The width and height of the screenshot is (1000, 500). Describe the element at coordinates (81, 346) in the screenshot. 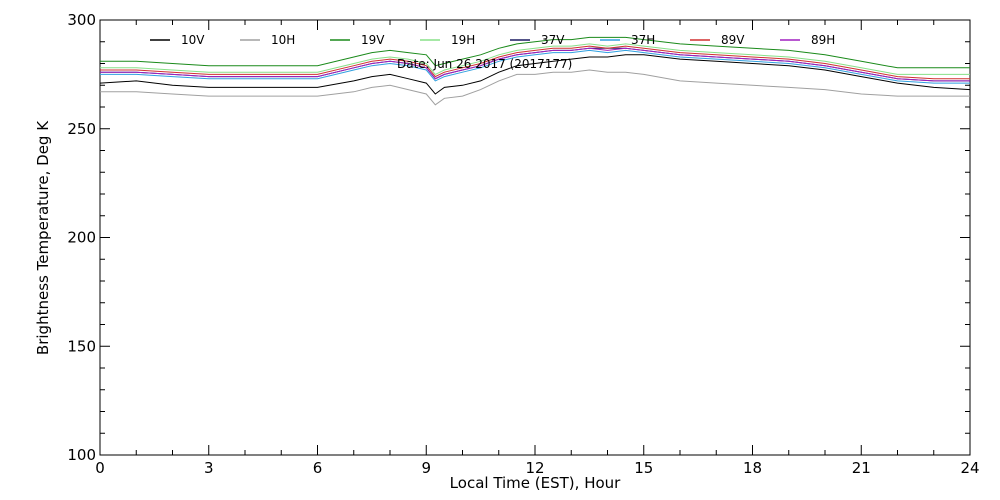

I see `y-tick-label: 150` at that location.